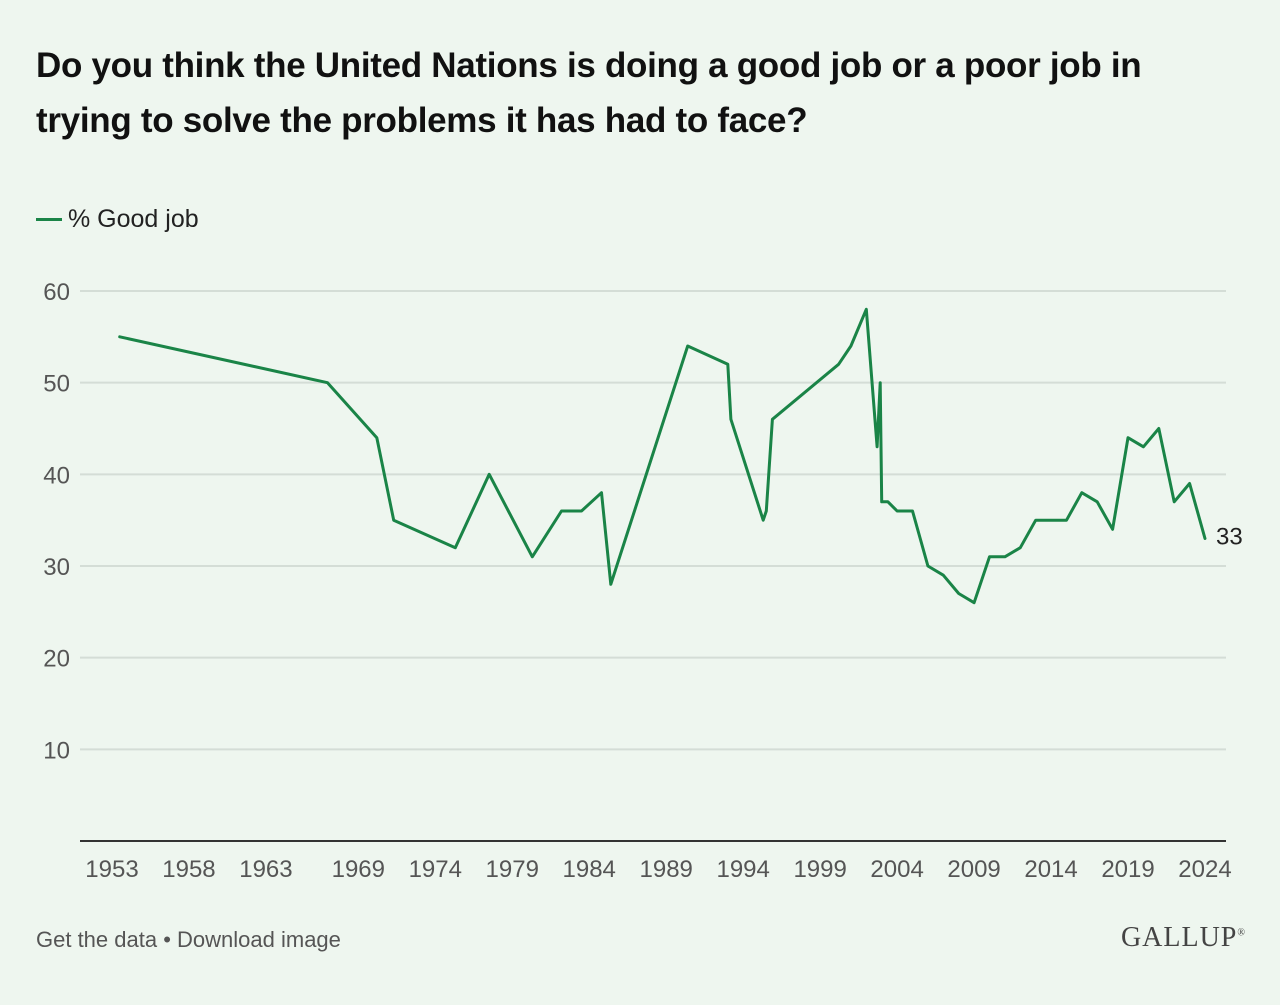  Describe the element at coordinates (49, 219) in the screenshot. I see `legend-swatch` at that location.